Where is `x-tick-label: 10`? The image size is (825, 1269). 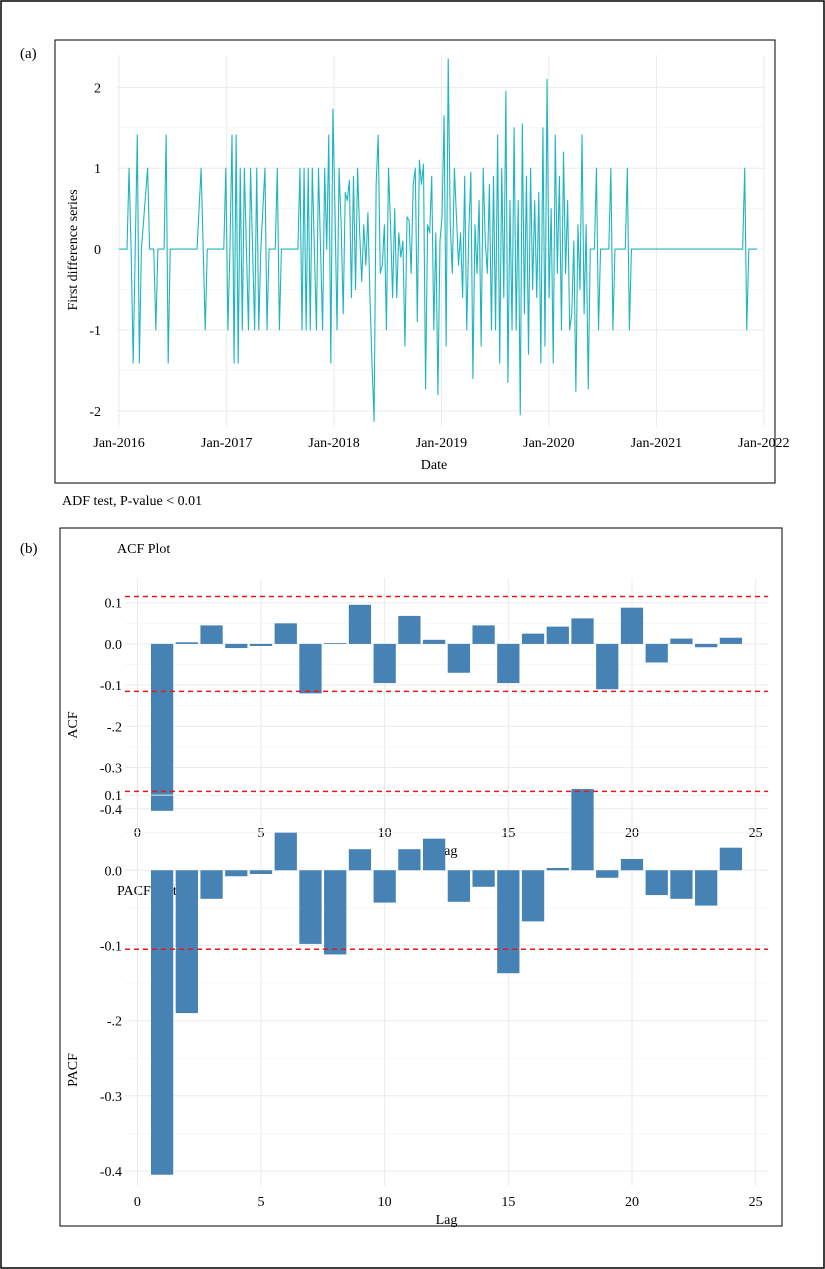 x-tick-label: 10 is located at coordinates (385, 1202).